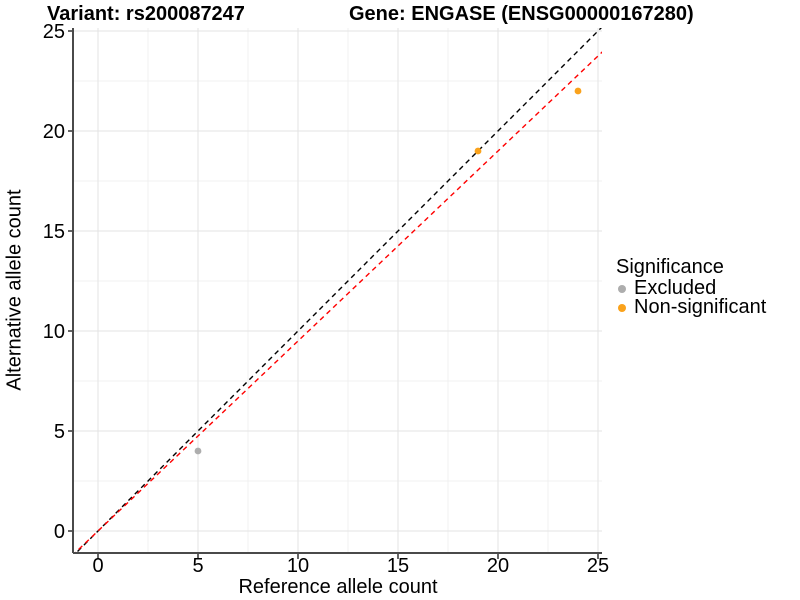 The height and width of the screenshot is (600, 800). Describe the element at coordinates (54, 32) in the screenshot. I see `y-tick-label: 25` at that location.